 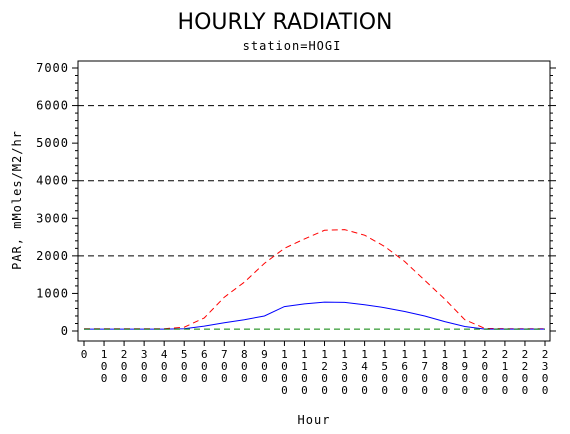 I want to click on y-tick-label: 7000, so click(x=52, y=68).